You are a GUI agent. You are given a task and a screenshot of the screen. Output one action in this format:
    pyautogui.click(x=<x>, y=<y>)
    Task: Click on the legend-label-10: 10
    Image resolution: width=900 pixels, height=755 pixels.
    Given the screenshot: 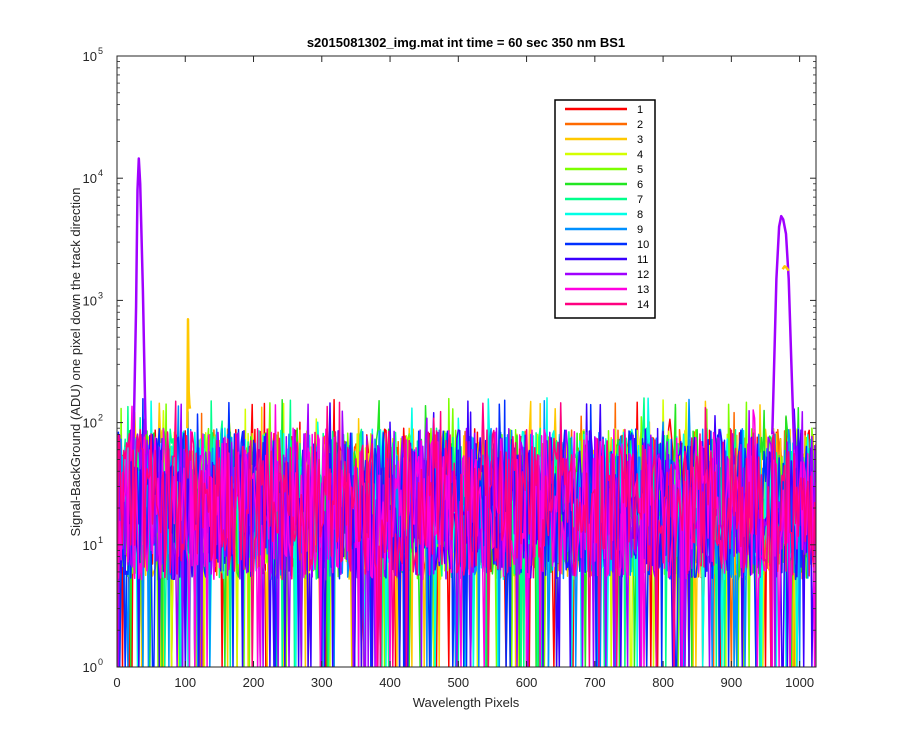 What is the action you would take?
    pyautogui.click(x=643, y=245)
    